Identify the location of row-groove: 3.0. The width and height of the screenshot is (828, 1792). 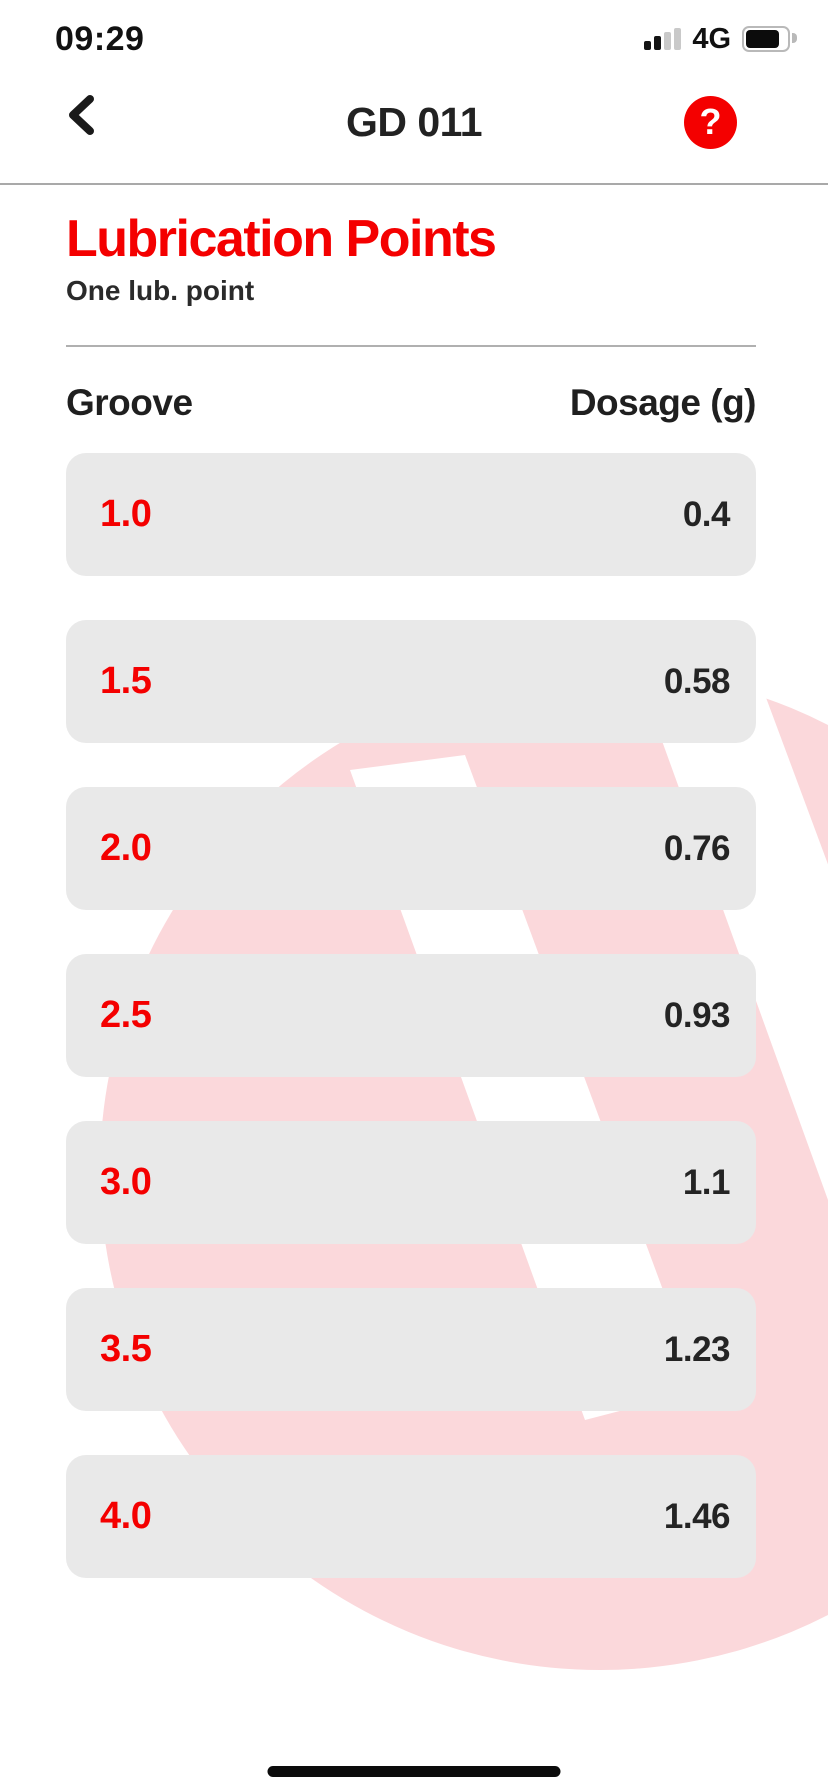
(126, 1182).